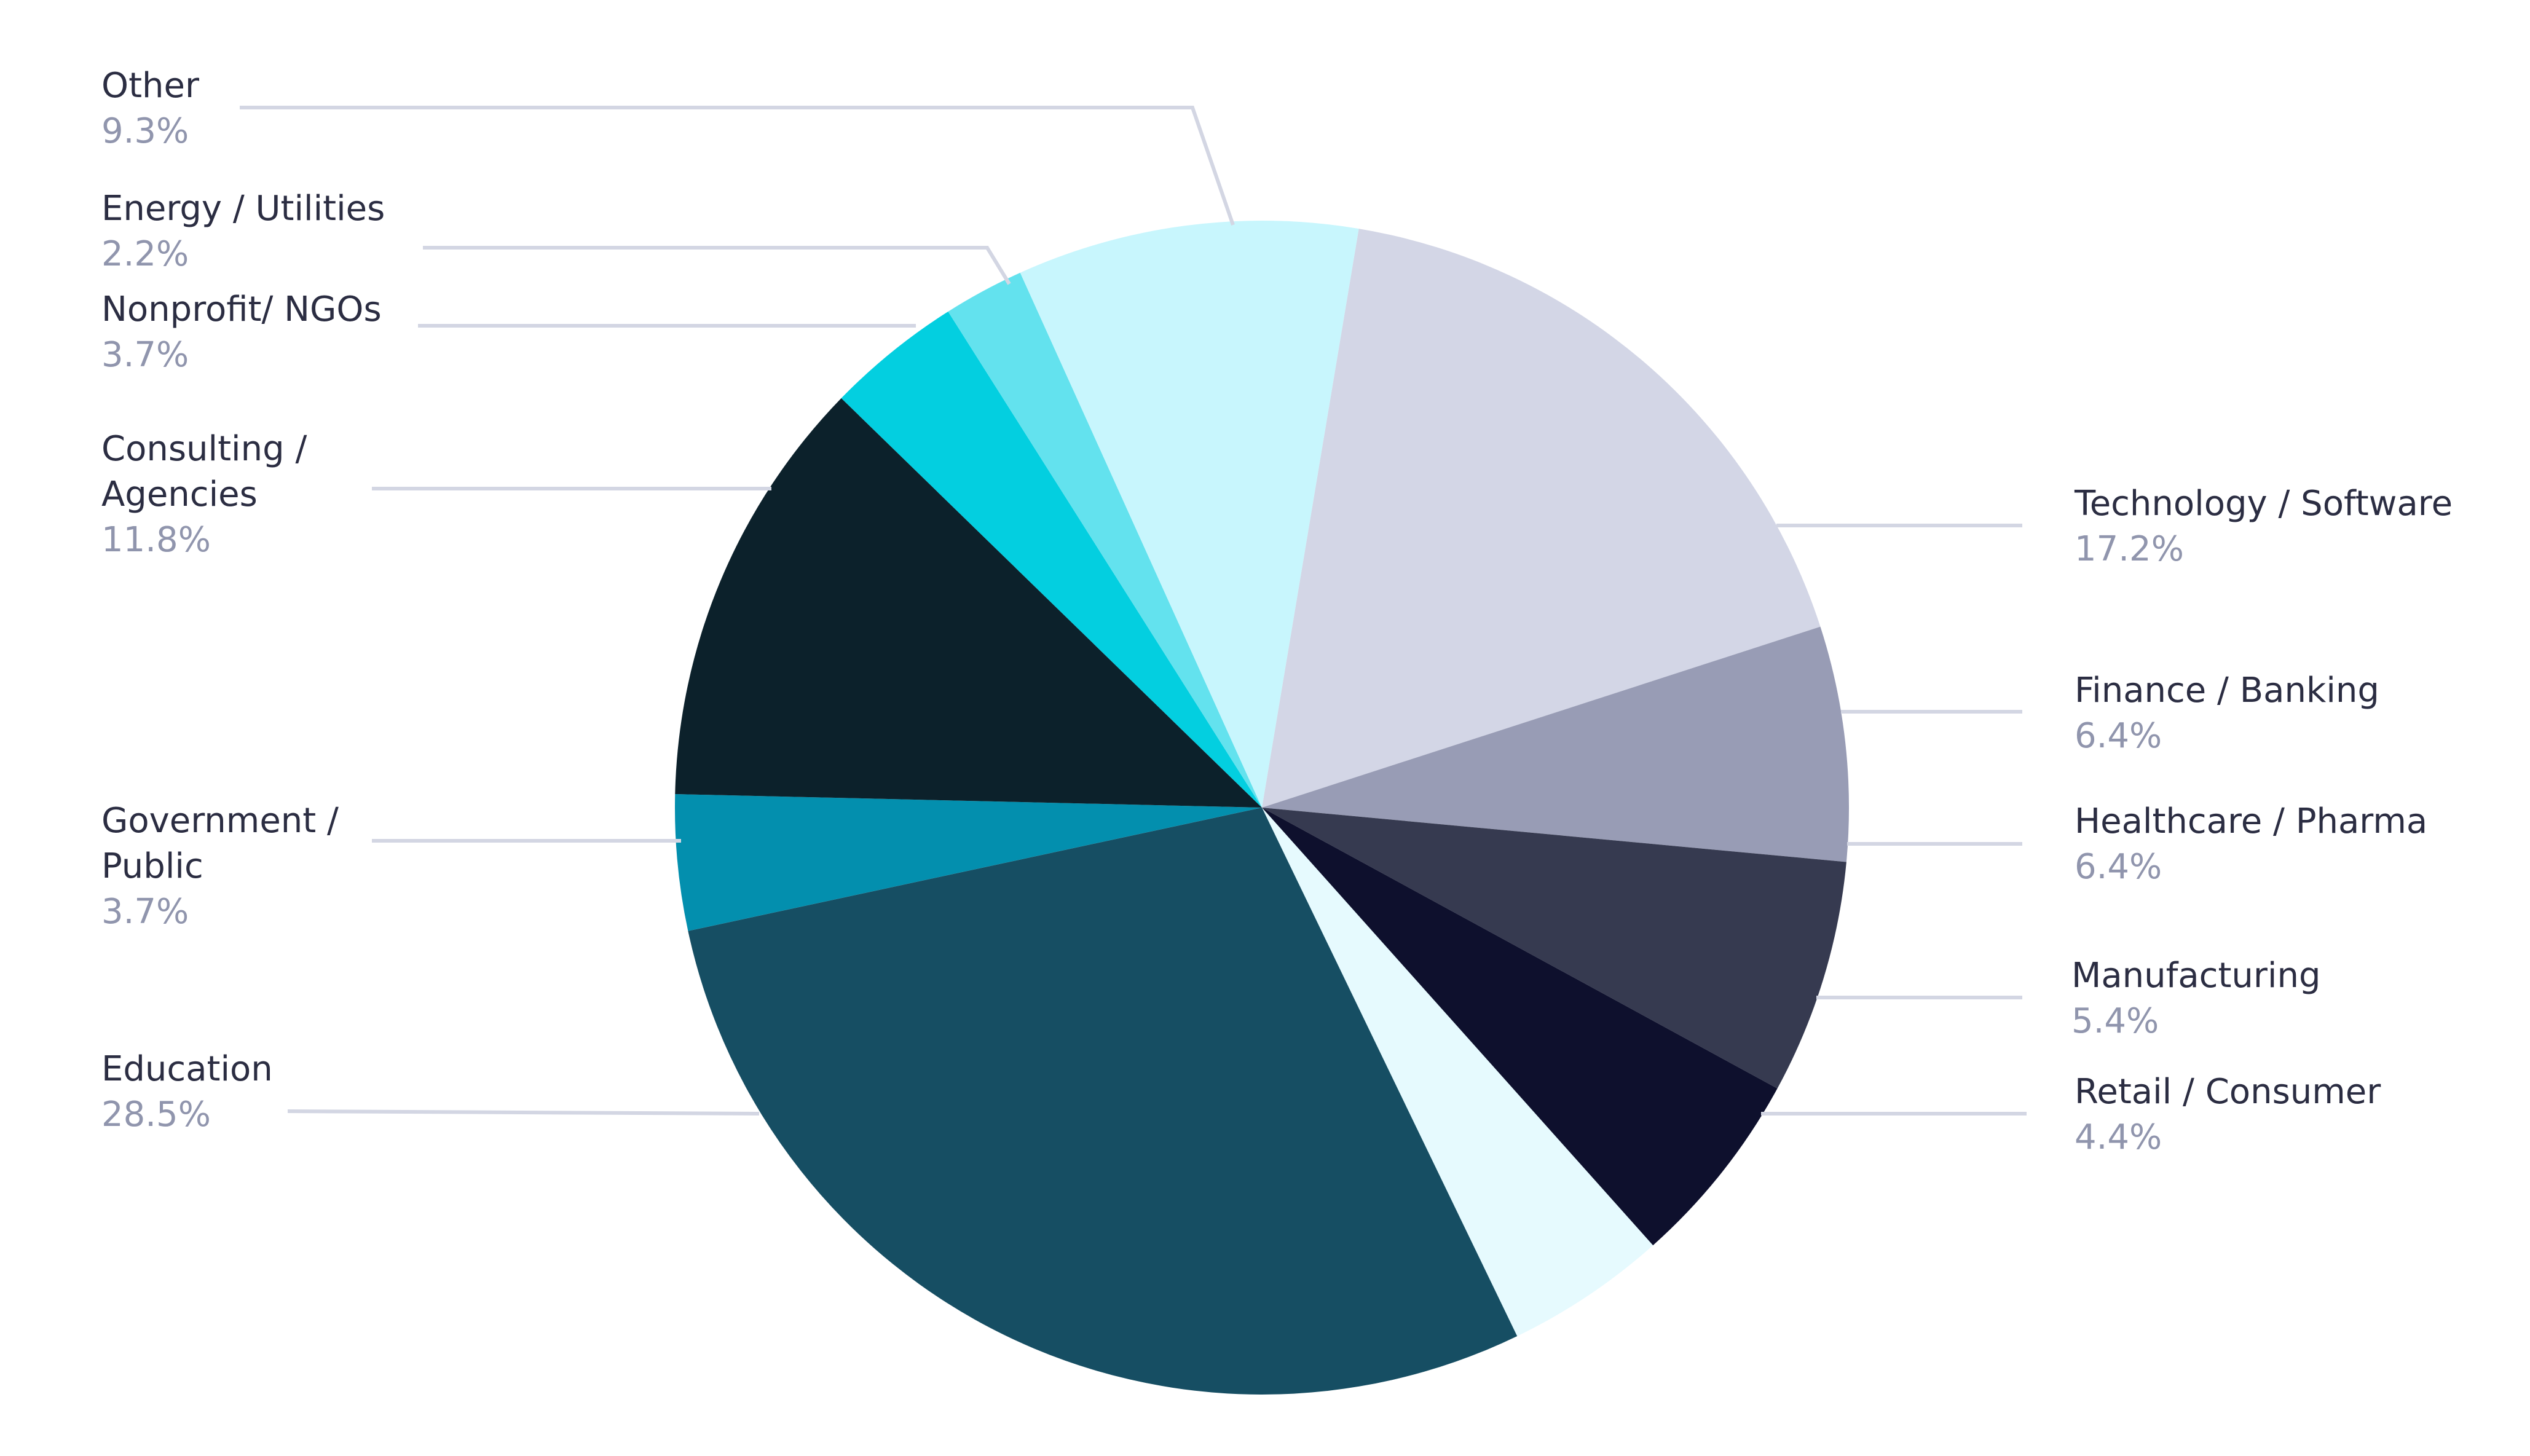 The image size is (2530, 1456). What do you see at coordinates (2115, 1021) in the screenshot?
I see `slice-percent-manufacturing: 5.4%` at bounding box center [2115, 1021].